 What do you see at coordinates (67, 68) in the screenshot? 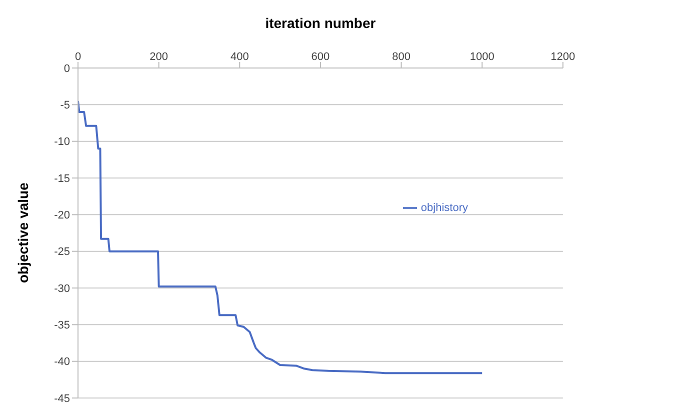
I see `y-tick-label: 0` at bounding box center [67, 68].